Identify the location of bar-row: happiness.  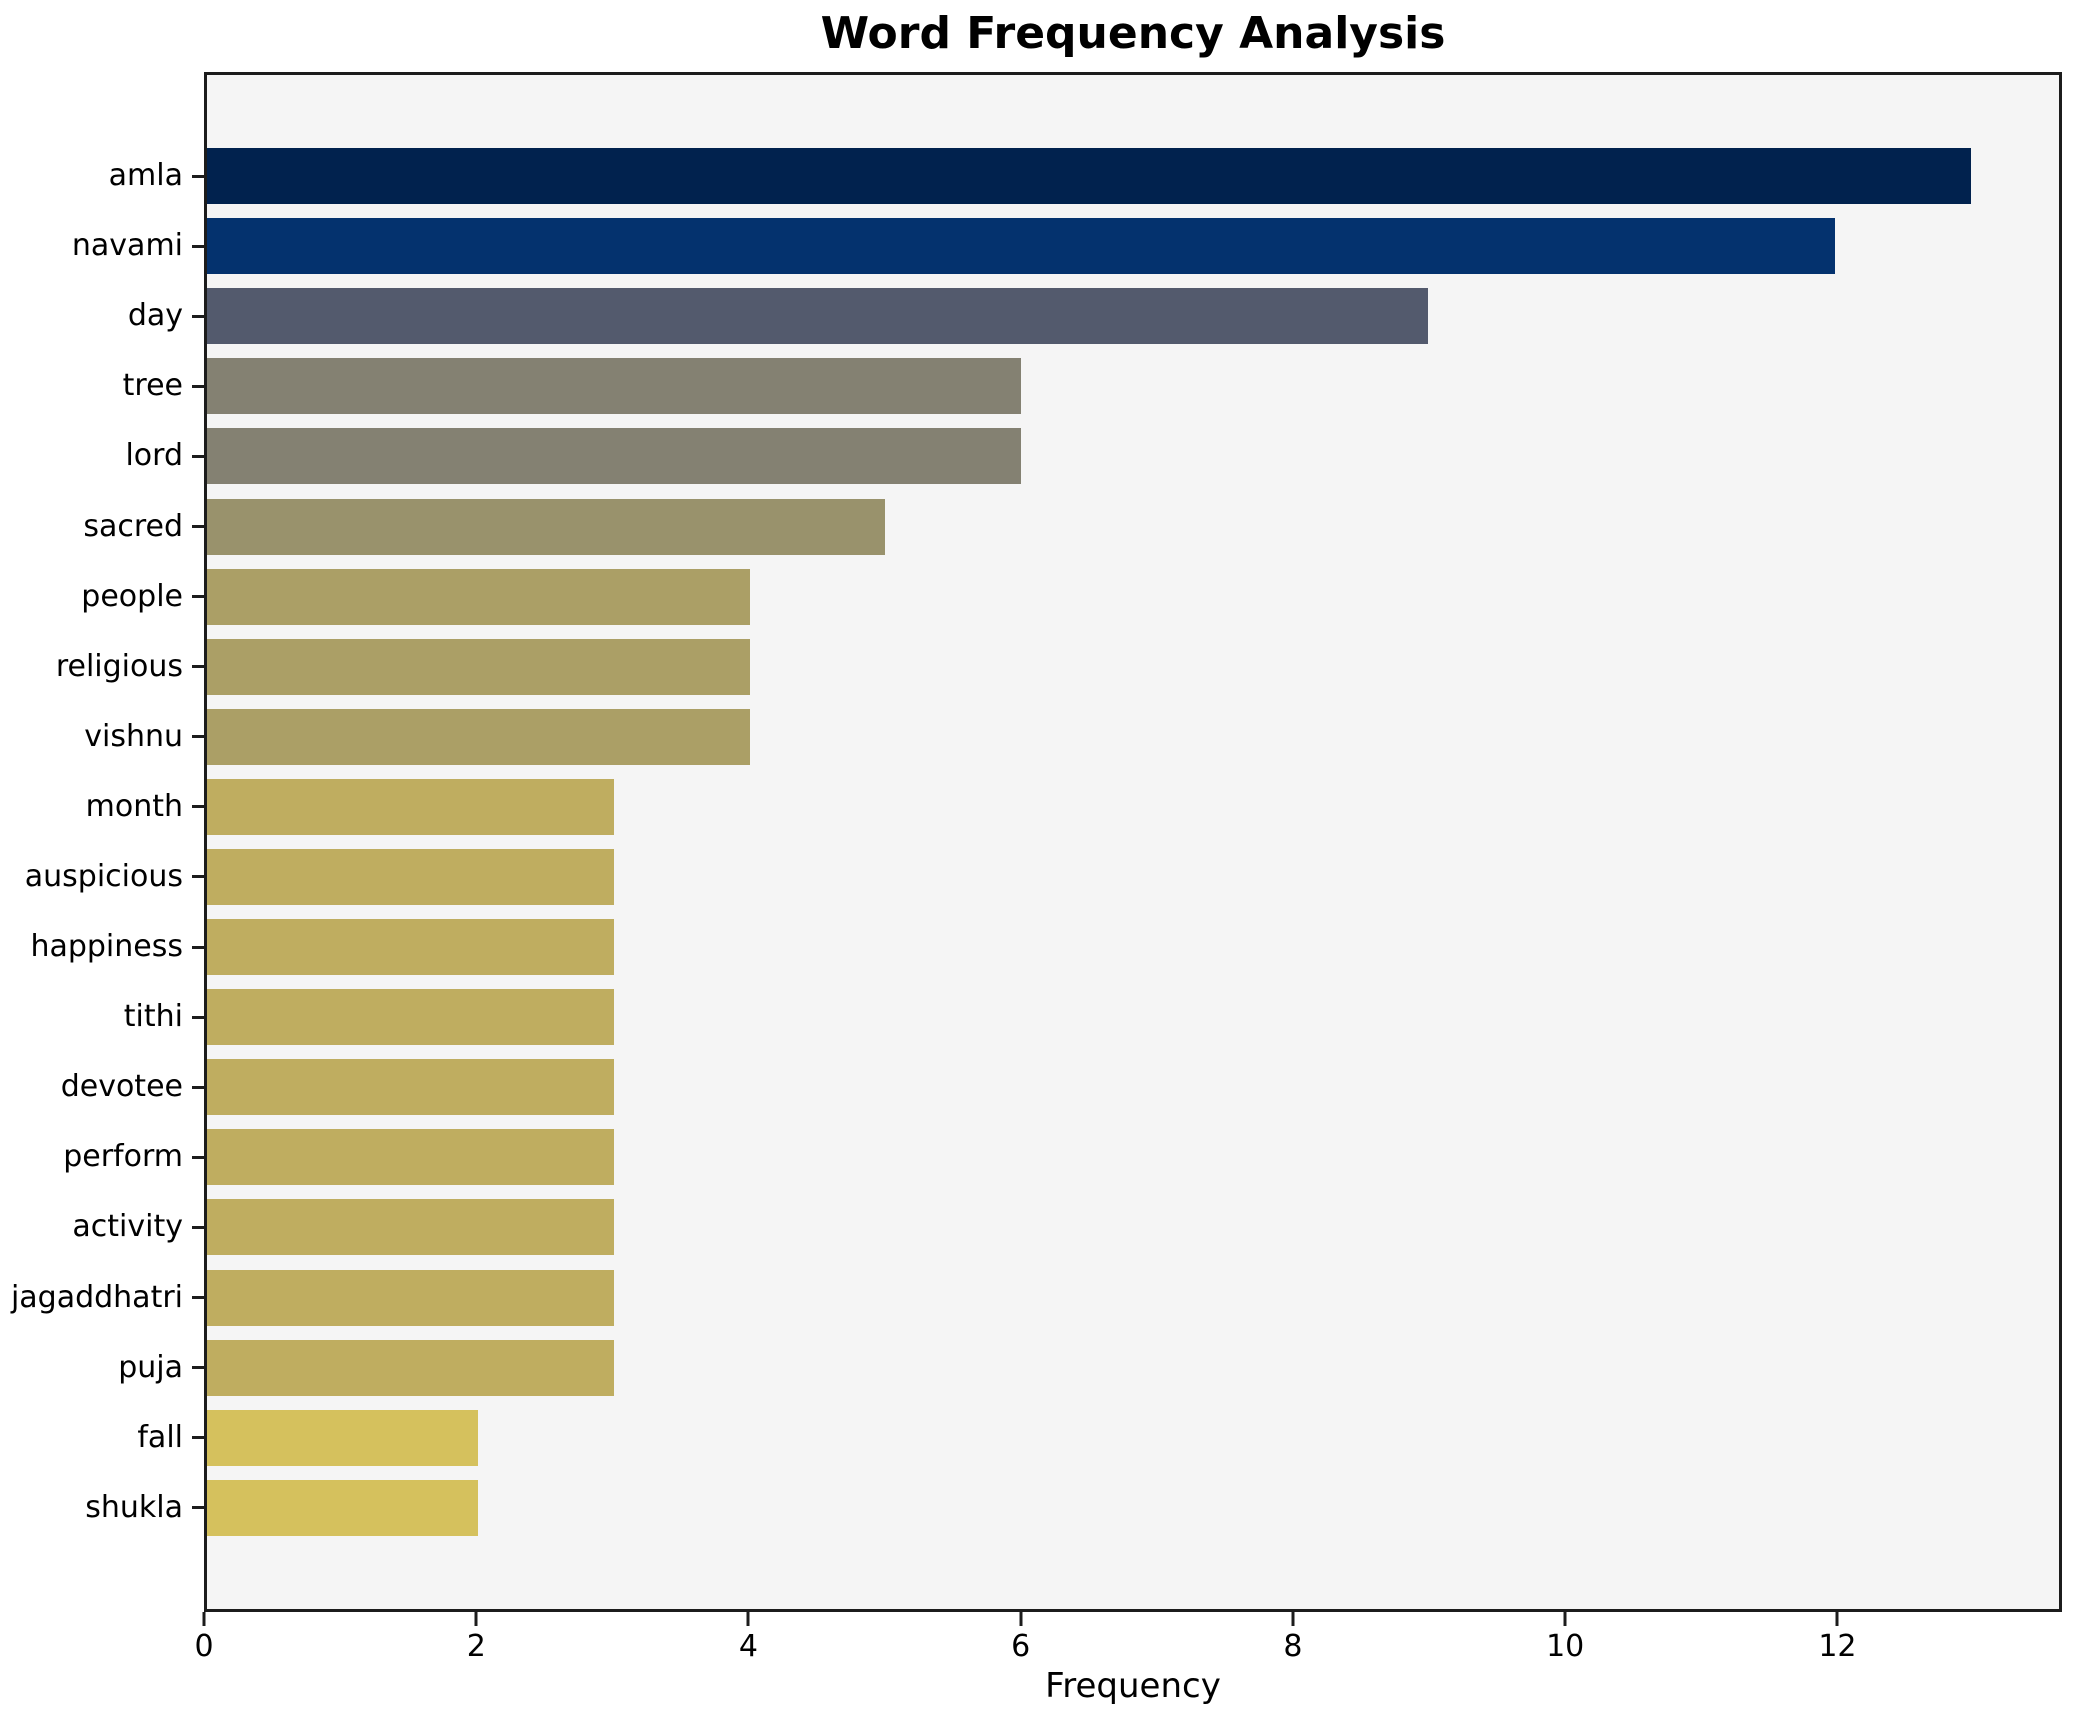
(1044, 947).